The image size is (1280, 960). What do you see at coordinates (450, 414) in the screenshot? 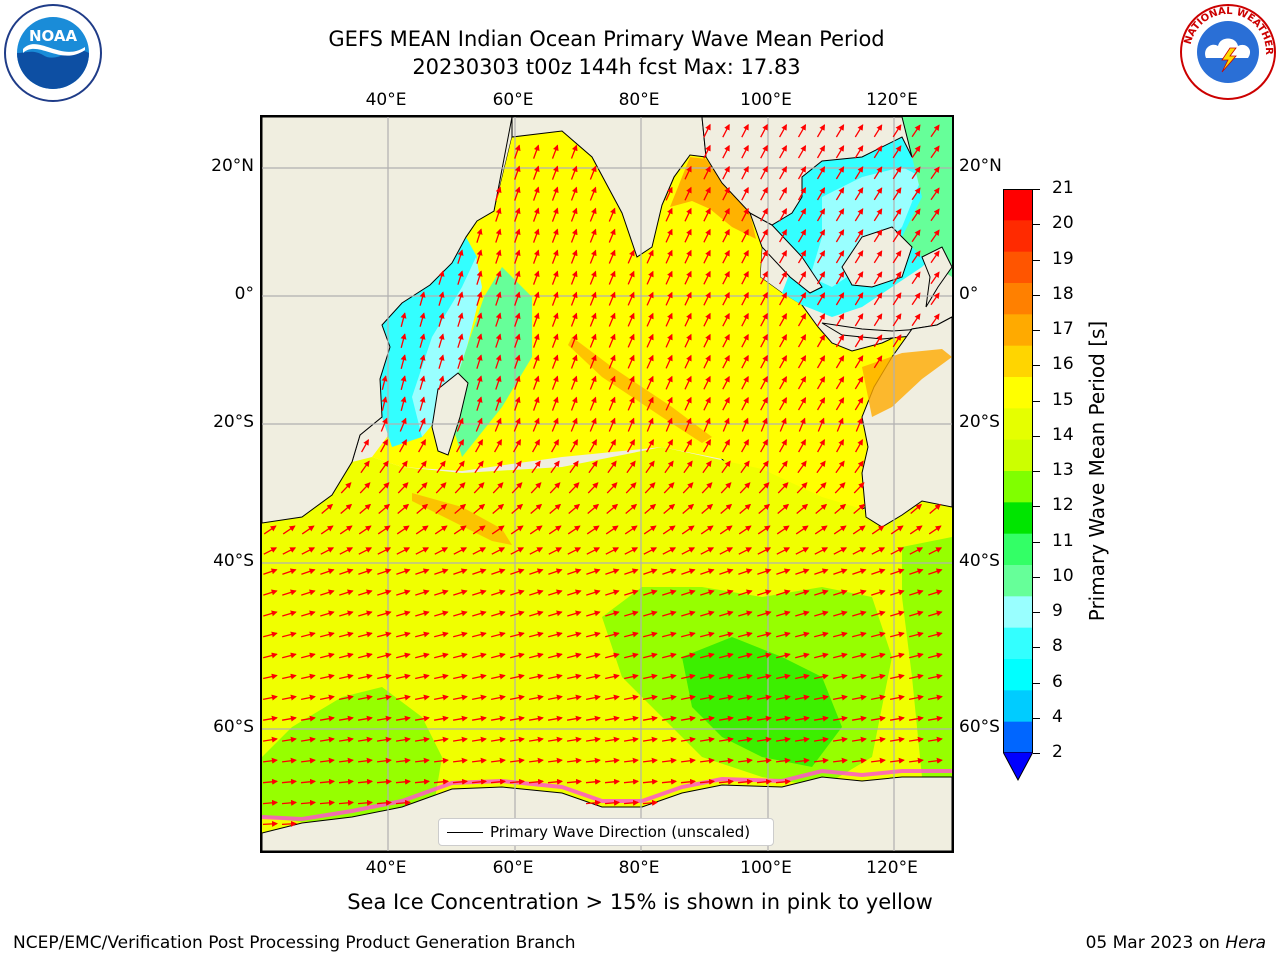
I see `madagascar-land` at bounding box center [450, 414].